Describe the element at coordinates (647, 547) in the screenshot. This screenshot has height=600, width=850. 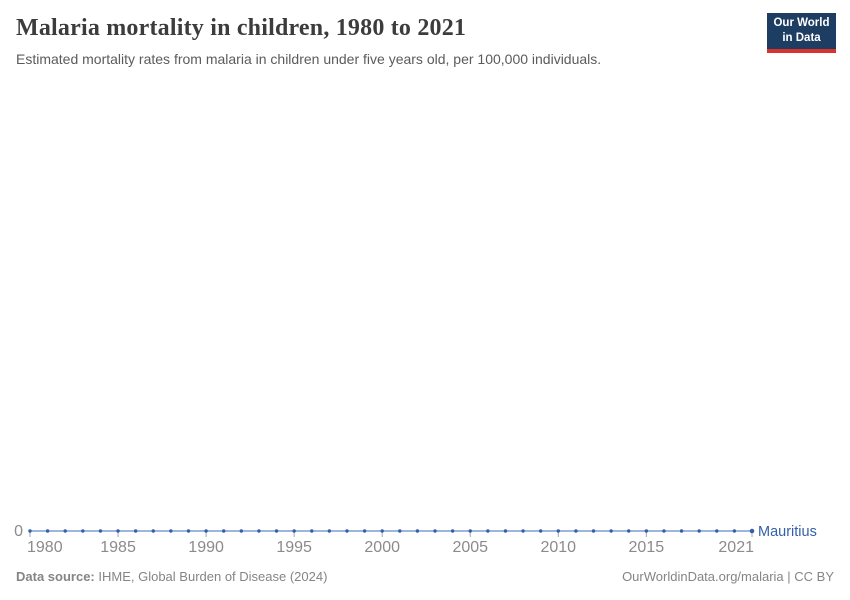
I see `x-axis-tick-label: 2015` at that location.